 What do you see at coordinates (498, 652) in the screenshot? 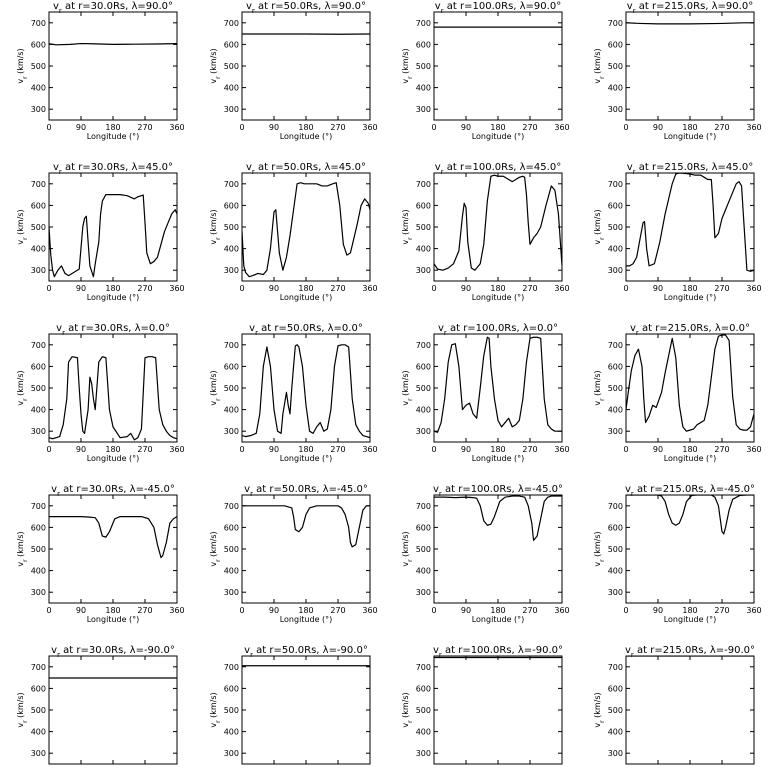
I see `chart-title: vr at r=100.0Rs, λ=-90.0°` at bounding box center [498, 652].